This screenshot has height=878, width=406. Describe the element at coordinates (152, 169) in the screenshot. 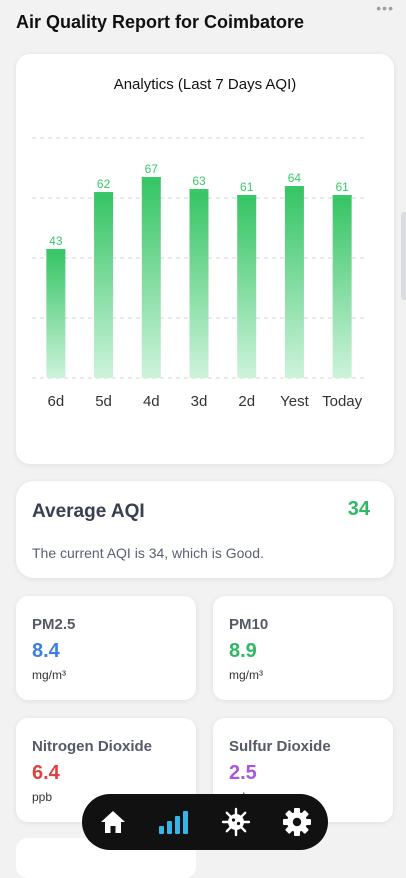

I see `chart-data-label: 67` at that location.